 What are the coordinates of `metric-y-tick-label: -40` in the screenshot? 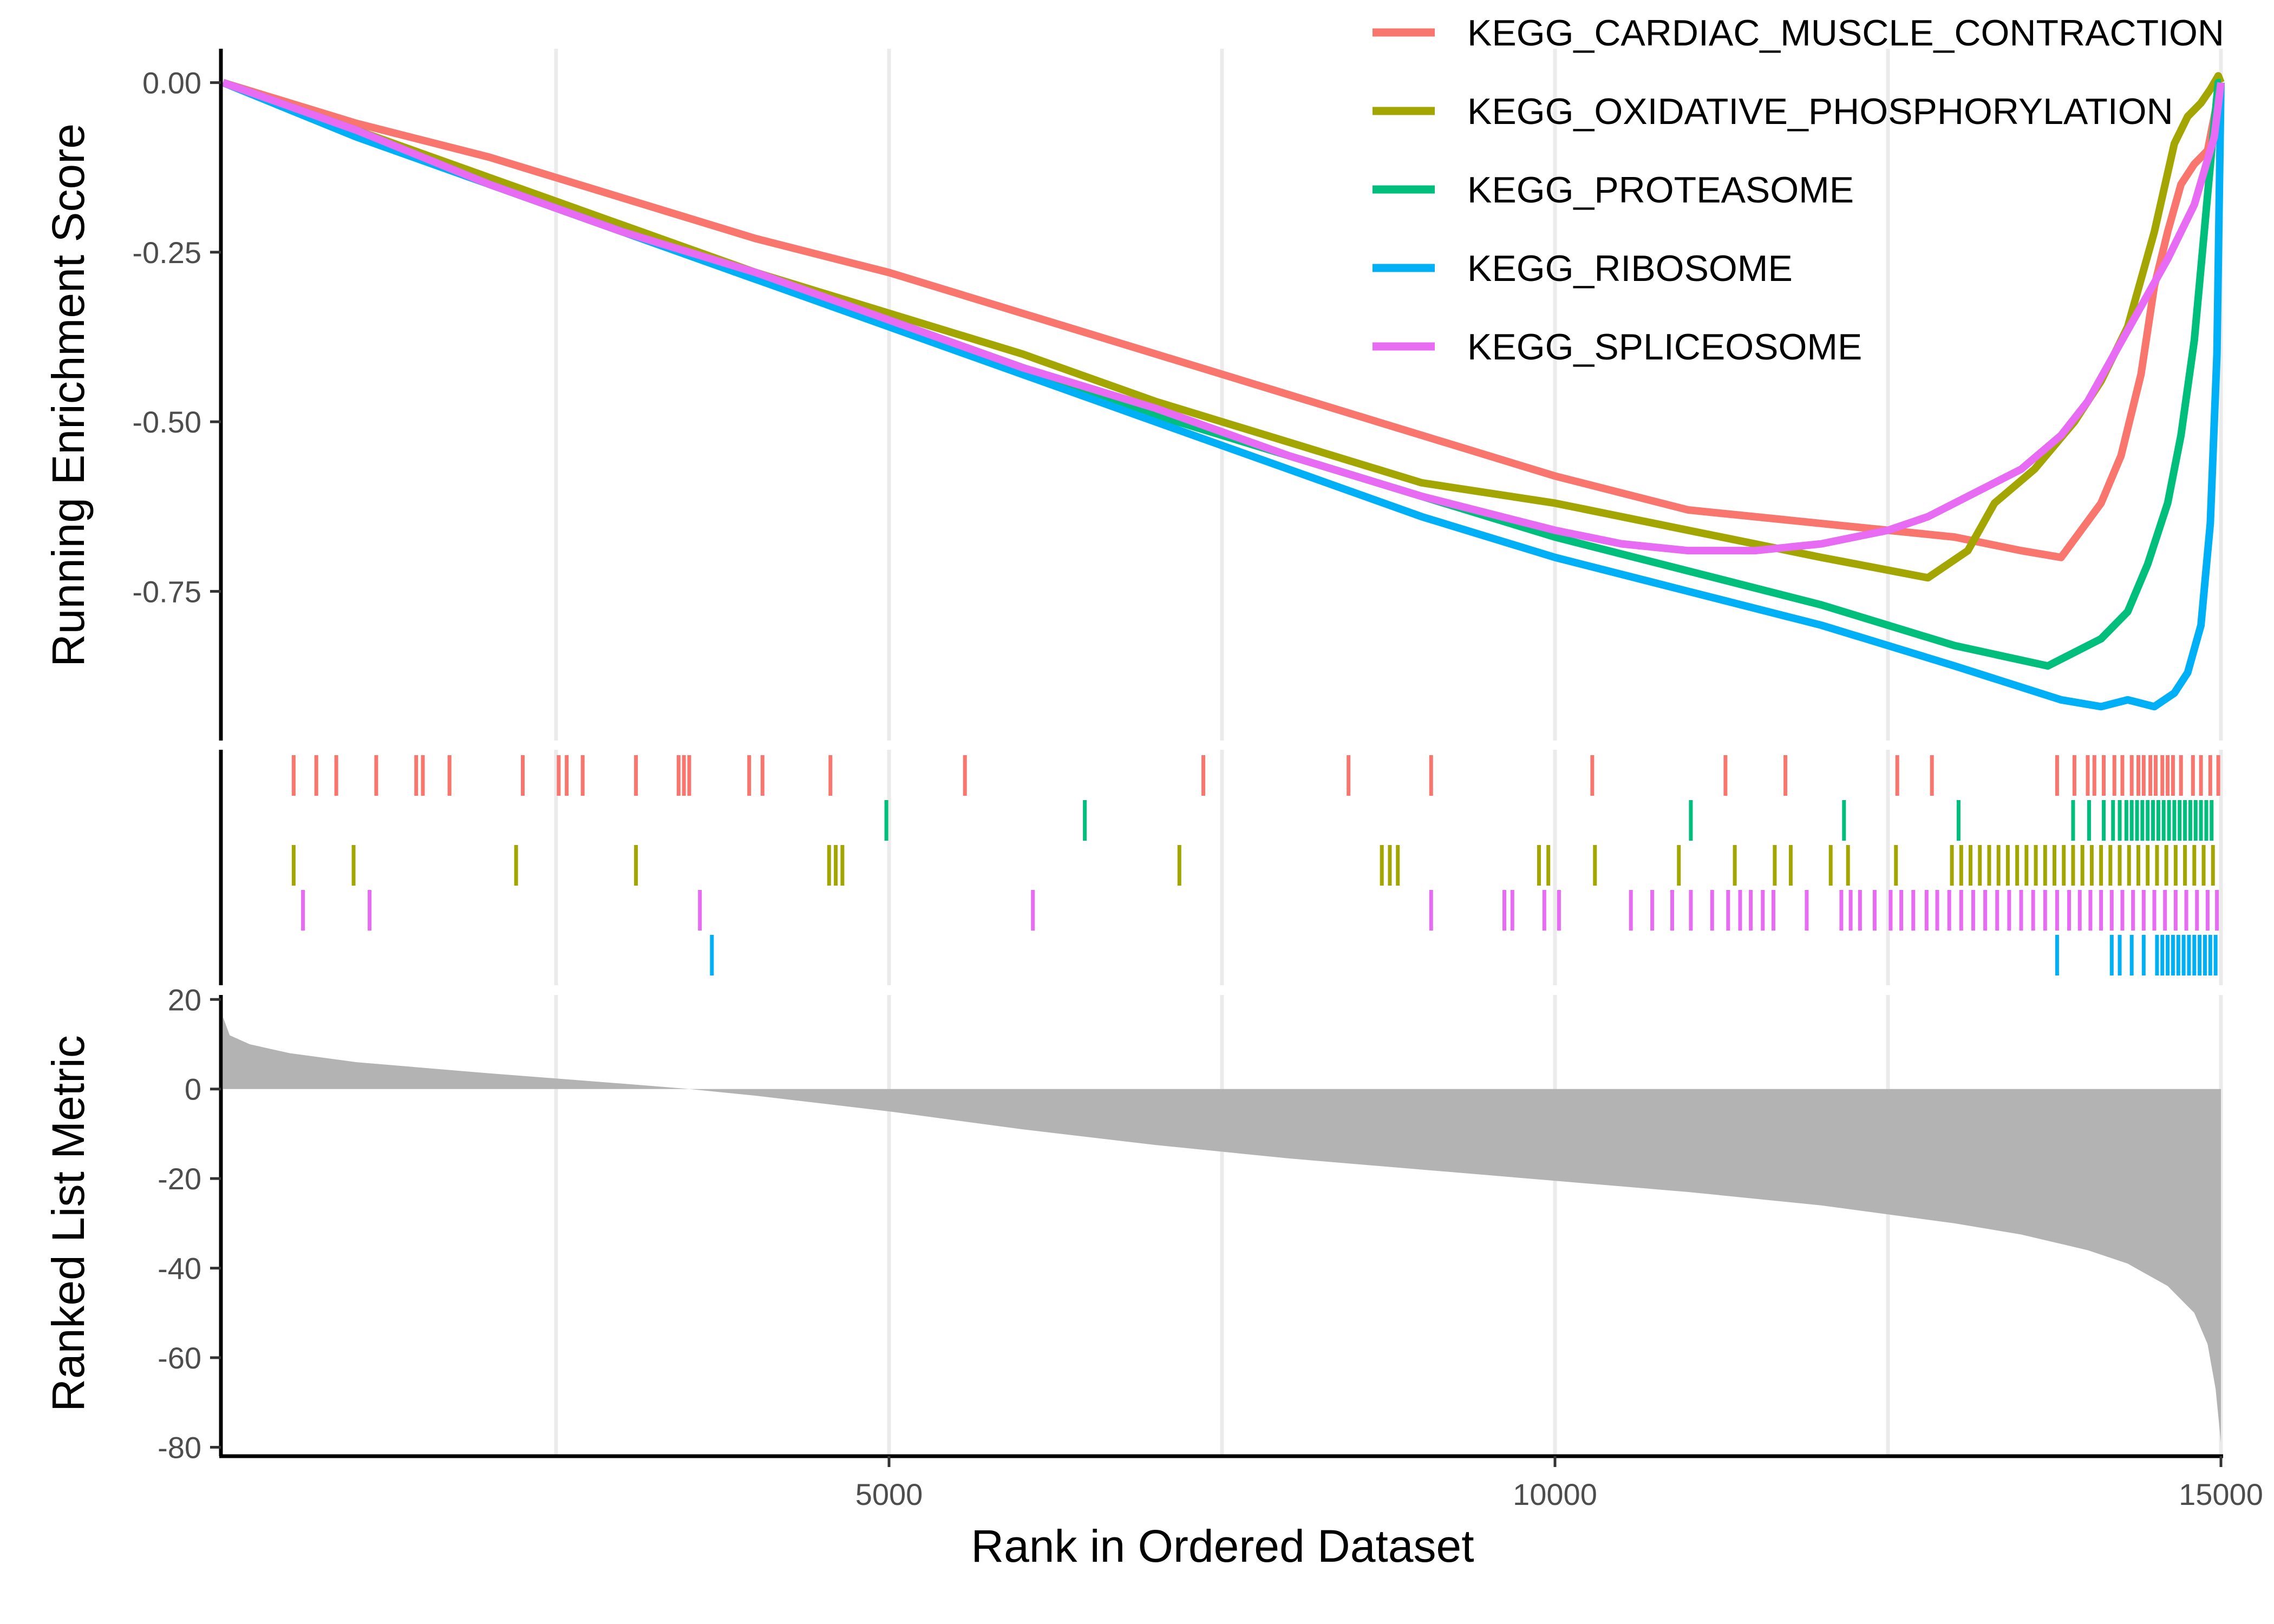 It's located at (180, 1269).